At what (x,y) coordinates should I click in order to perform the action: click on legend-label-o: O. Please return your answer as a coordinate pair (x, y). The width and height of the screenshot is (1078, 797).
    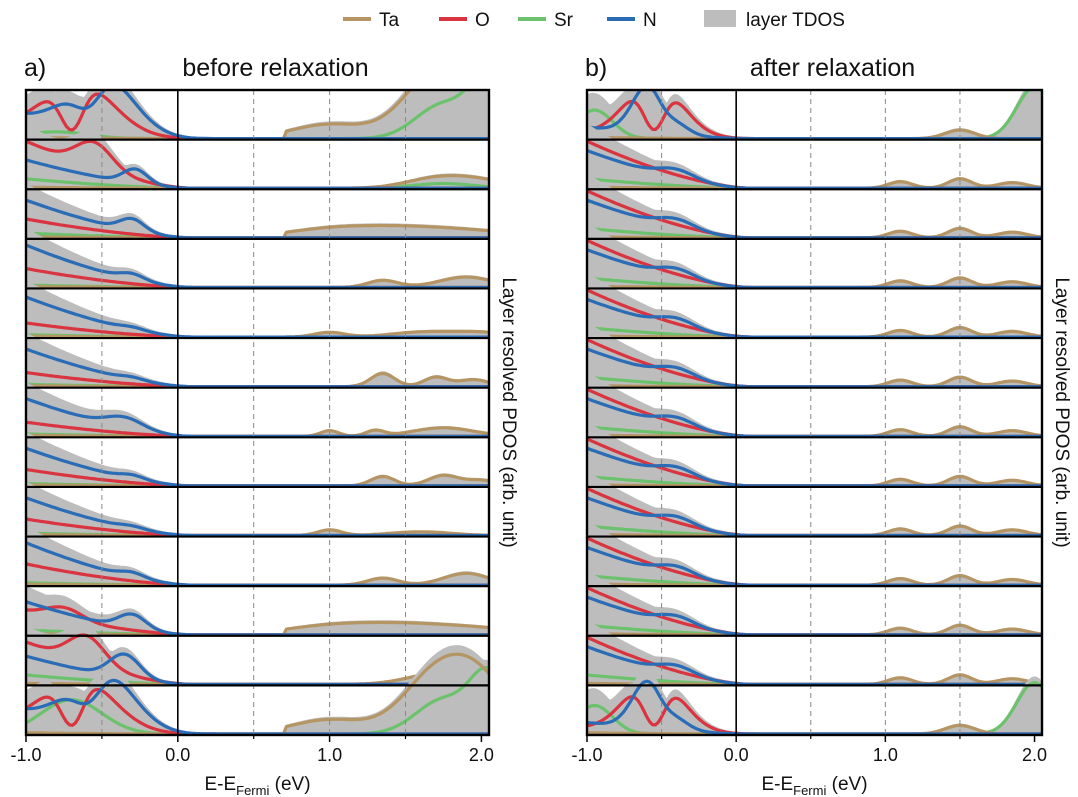
    Looking at the image, I should click on (482, 20).